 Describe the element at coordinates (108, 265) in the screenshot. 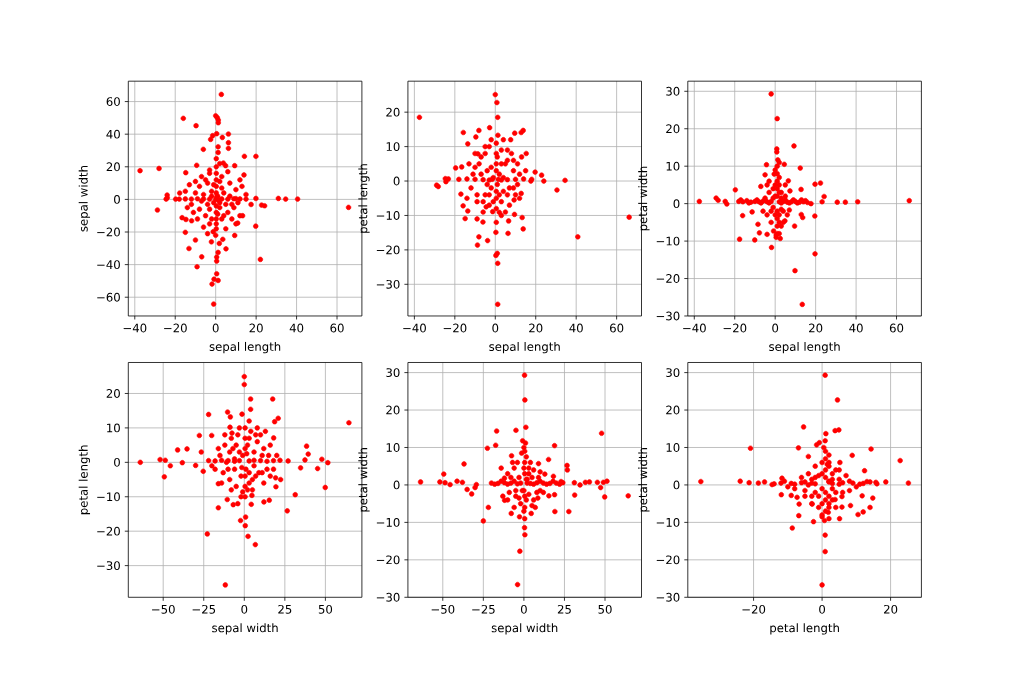

I see `y-tick-label: −40` at that location.